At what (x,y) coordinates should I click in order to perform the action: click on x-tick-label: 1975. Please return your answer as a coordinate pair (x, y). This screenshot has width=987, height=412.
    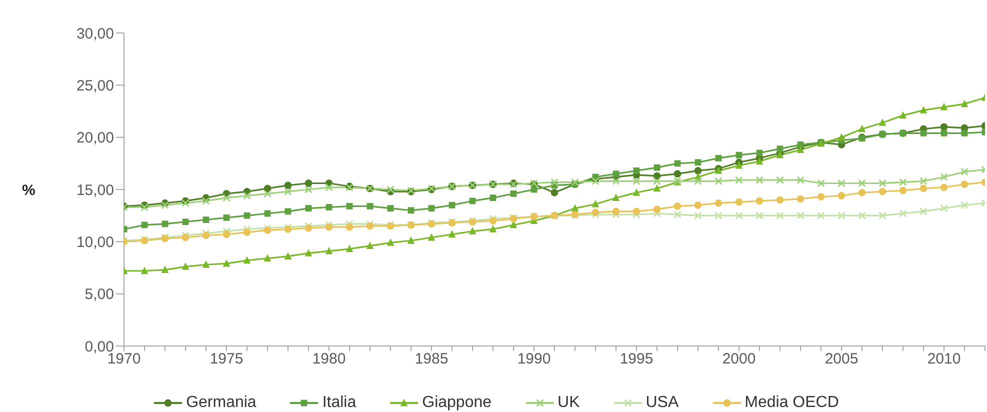
    Looking at the image, I should click on (227, 359).